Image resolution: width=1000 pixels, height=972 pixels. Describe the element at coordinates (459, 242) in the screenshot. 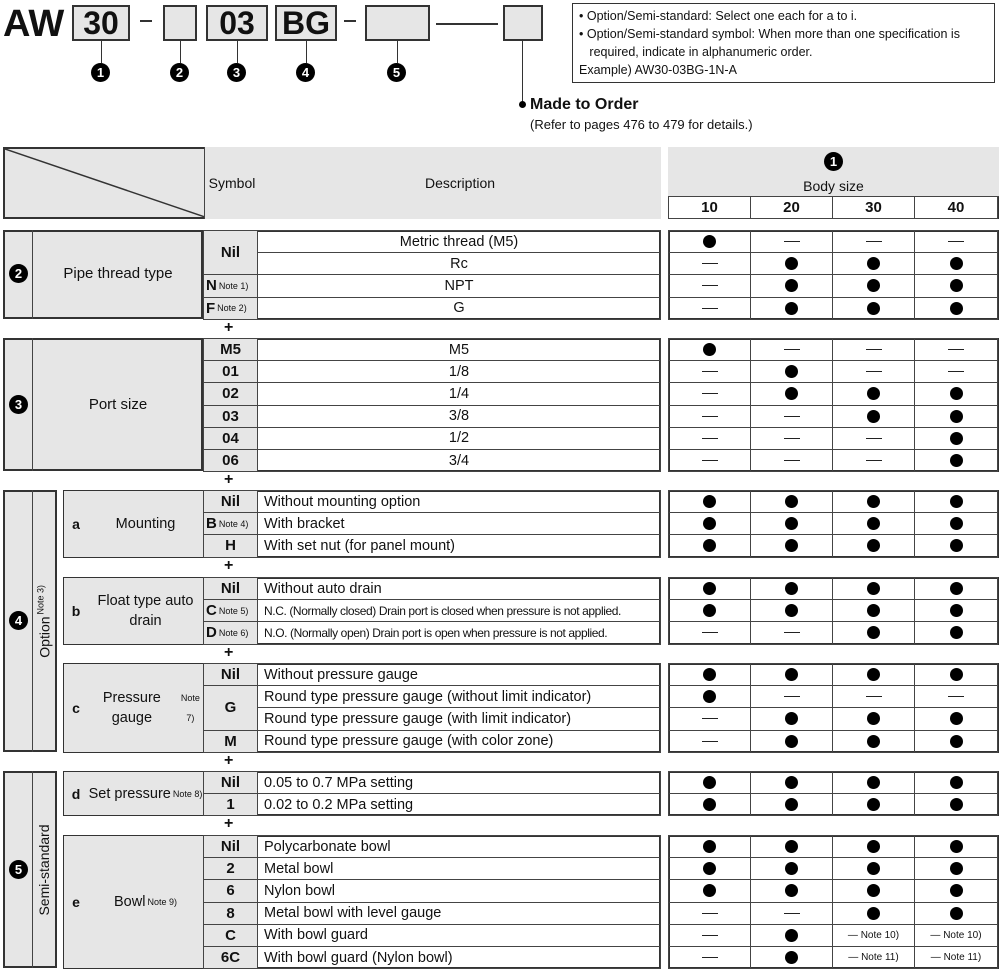

I see `description-cell: Metric thread (M5)` at that location.